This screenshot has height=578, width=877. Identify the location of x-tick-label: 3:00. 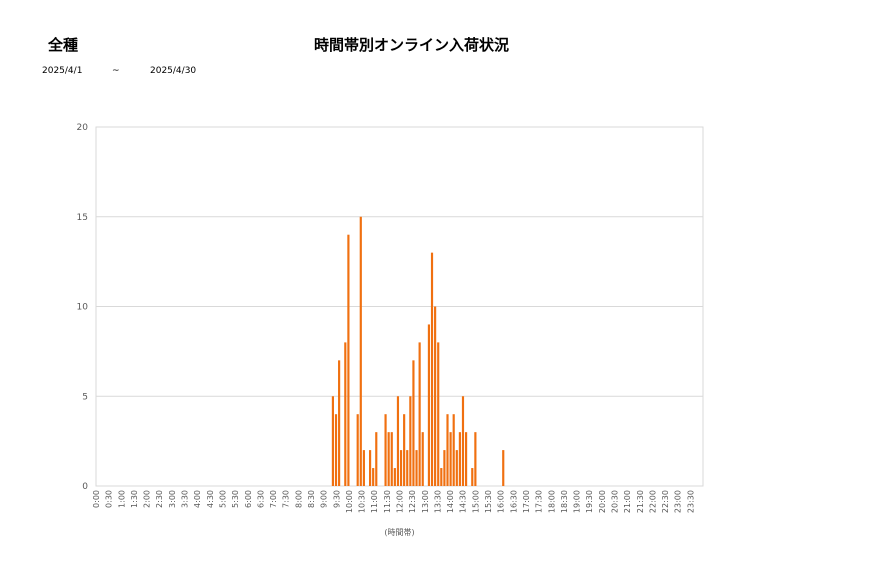
(172, 499).